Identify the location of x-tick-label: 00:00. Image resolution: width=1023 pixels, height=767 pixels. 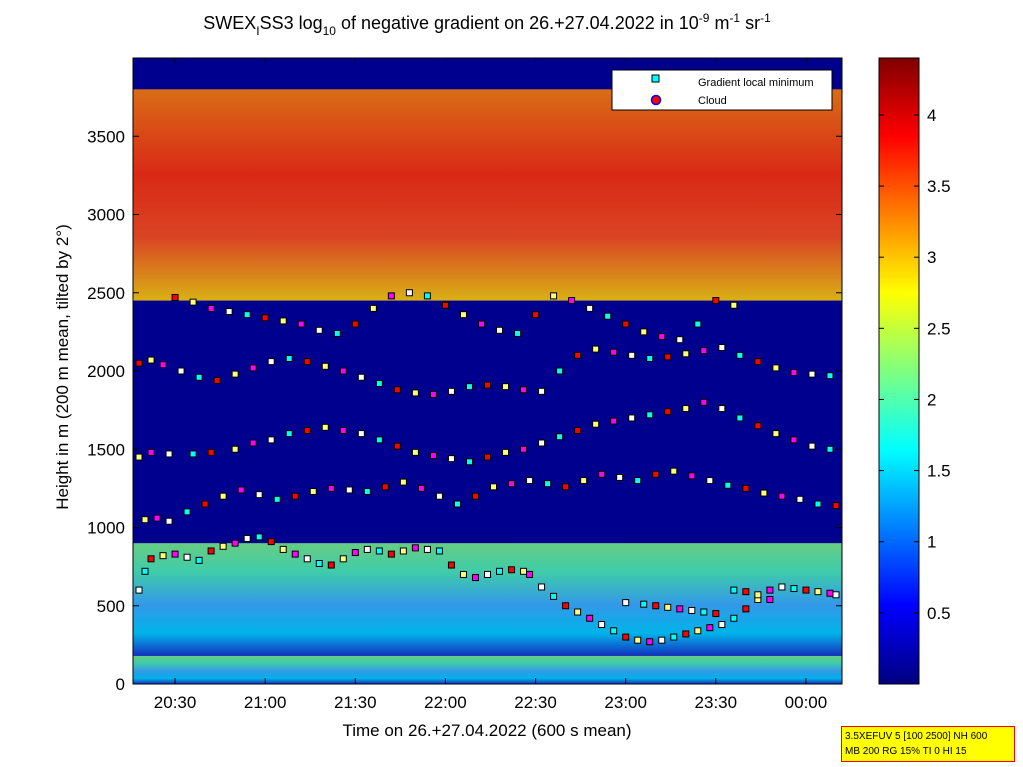
(806, 702).